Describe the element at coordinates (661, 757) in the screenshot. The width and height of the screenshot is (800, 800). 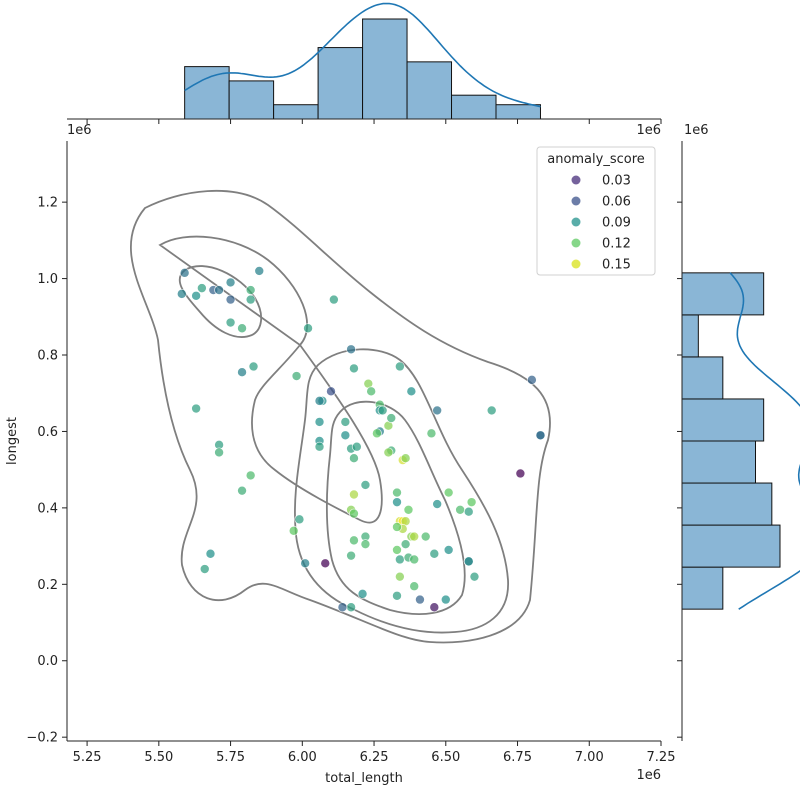
I see `x-tick-label: 7.25` at that location.